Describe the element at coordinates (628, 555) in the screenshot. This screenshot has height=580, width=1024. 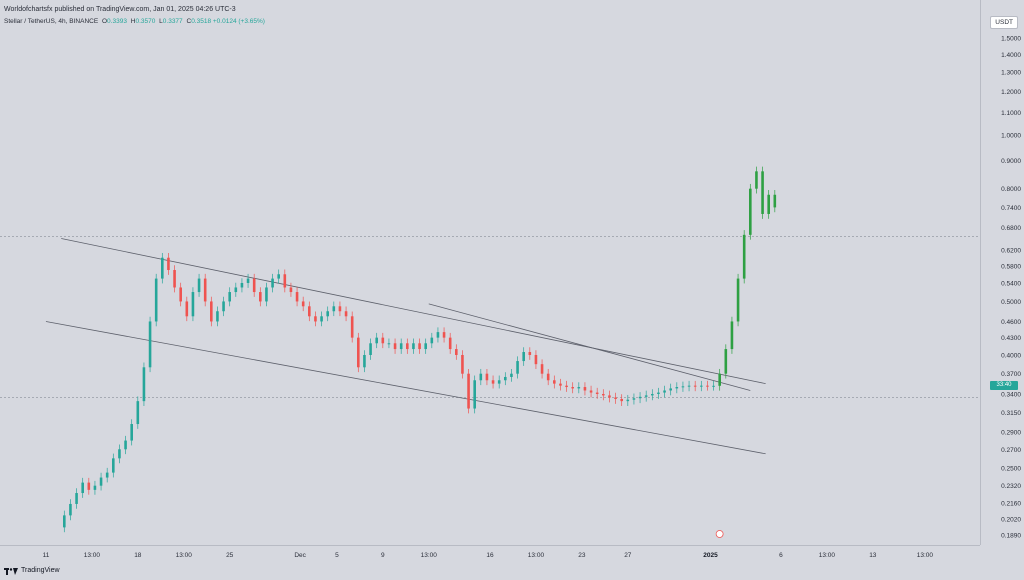
I see `time-tick-label: 27` at that location.